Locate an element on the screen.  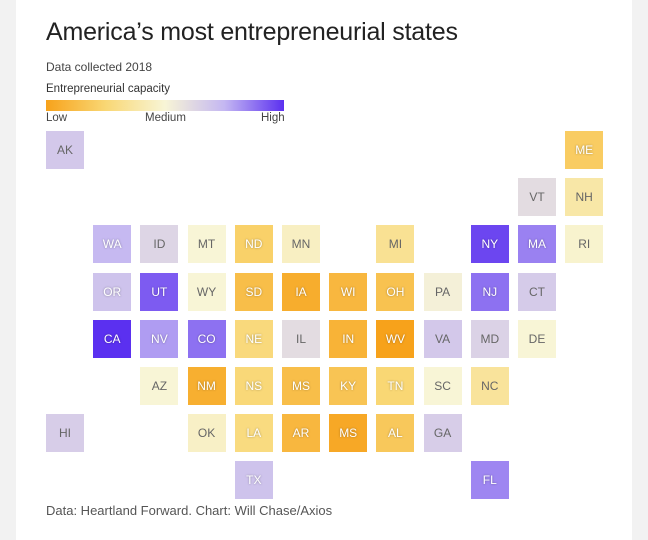
legend-color-bar is located at coordinates (165, 105).